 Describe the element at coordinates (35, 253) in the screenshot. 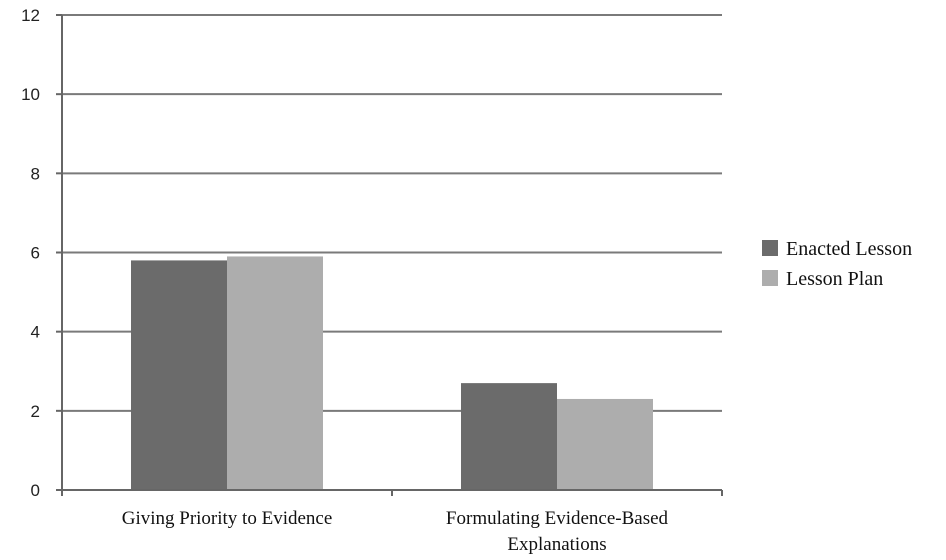

I see `y-tick-label-6: 6` at that location.